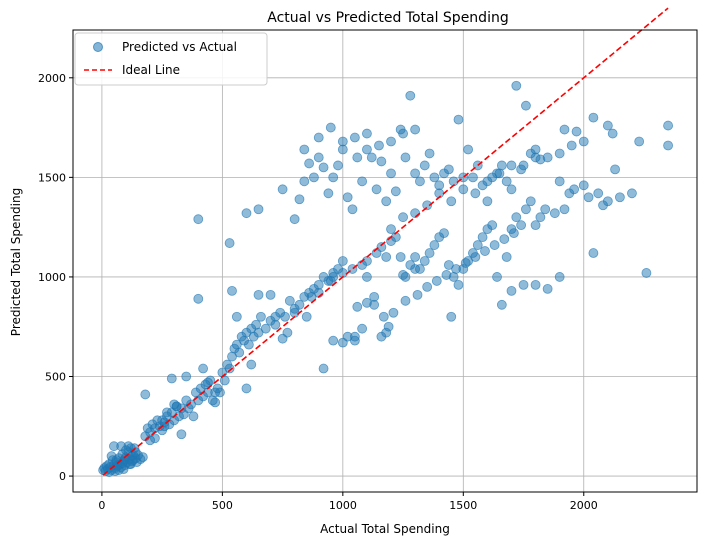 Image resolution: width=704 pixels, height=545 pixels. Describe the element at coordinates (52, 177) in the screenshot. I see `y-tick-label: 1500` at that location.